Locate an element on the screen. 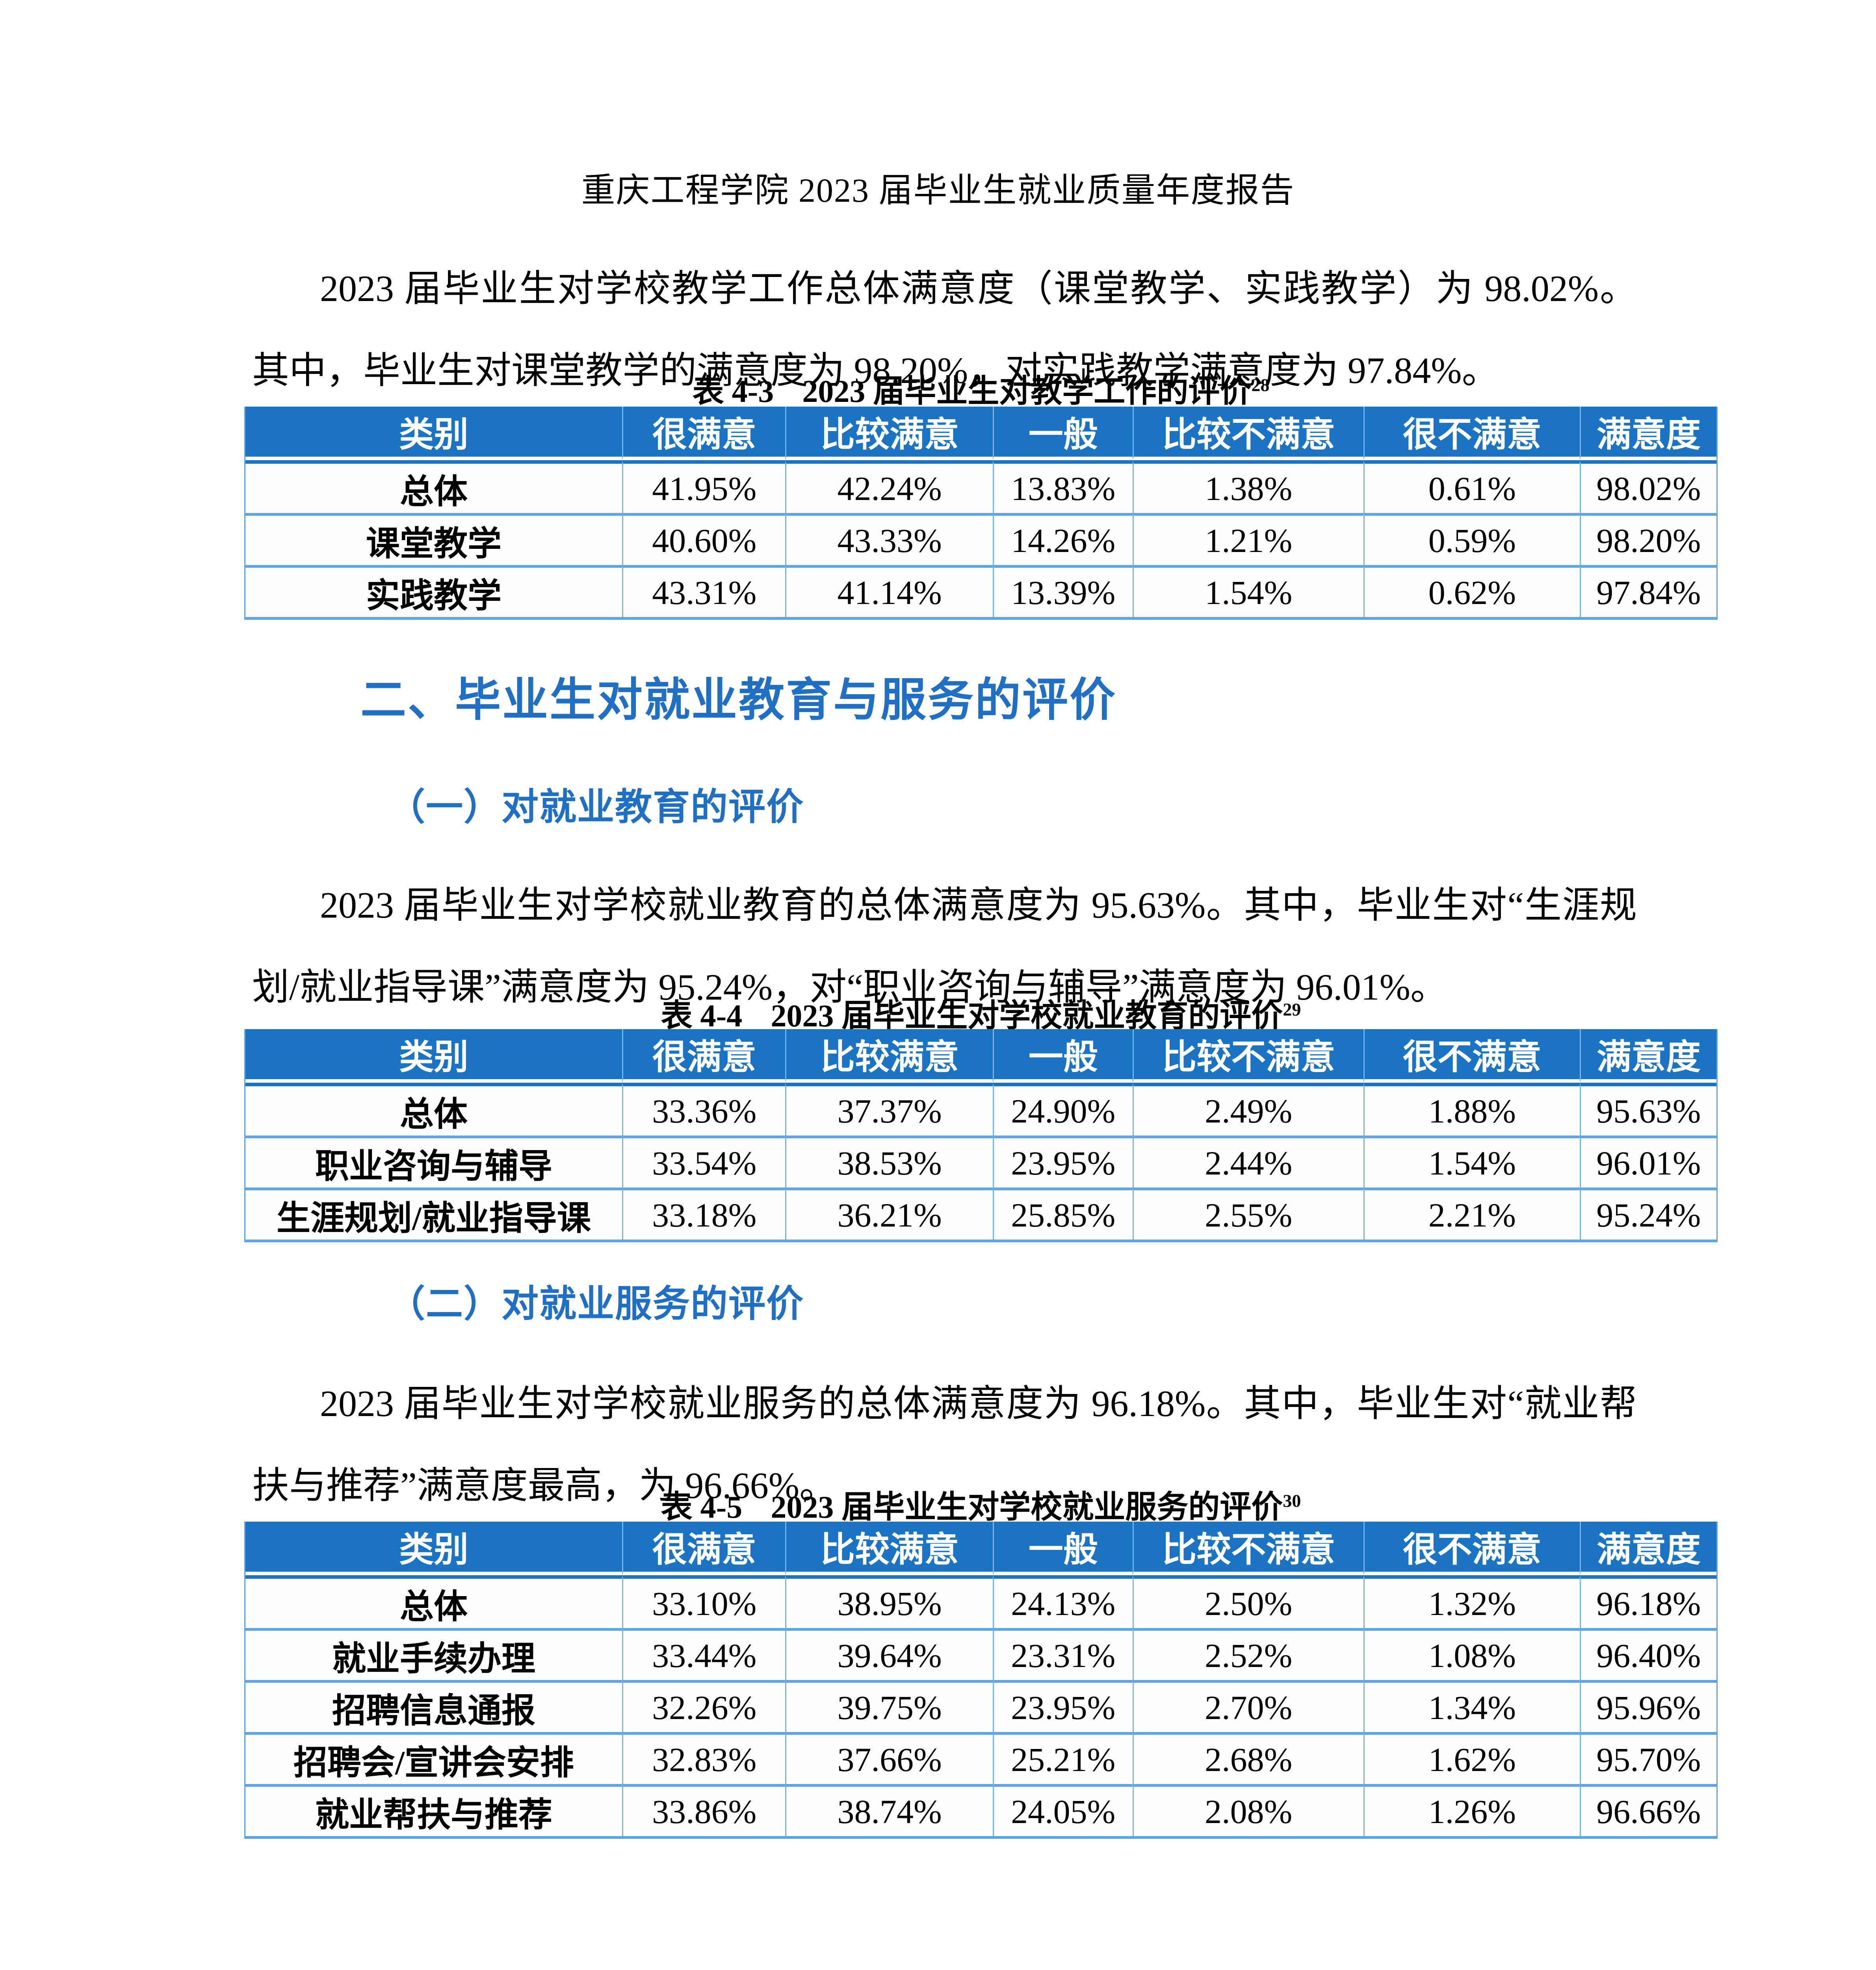 The width and height of the screenshot is (1876, 1970). value-cell: 1.54% is located at coordinates (1247, 591).